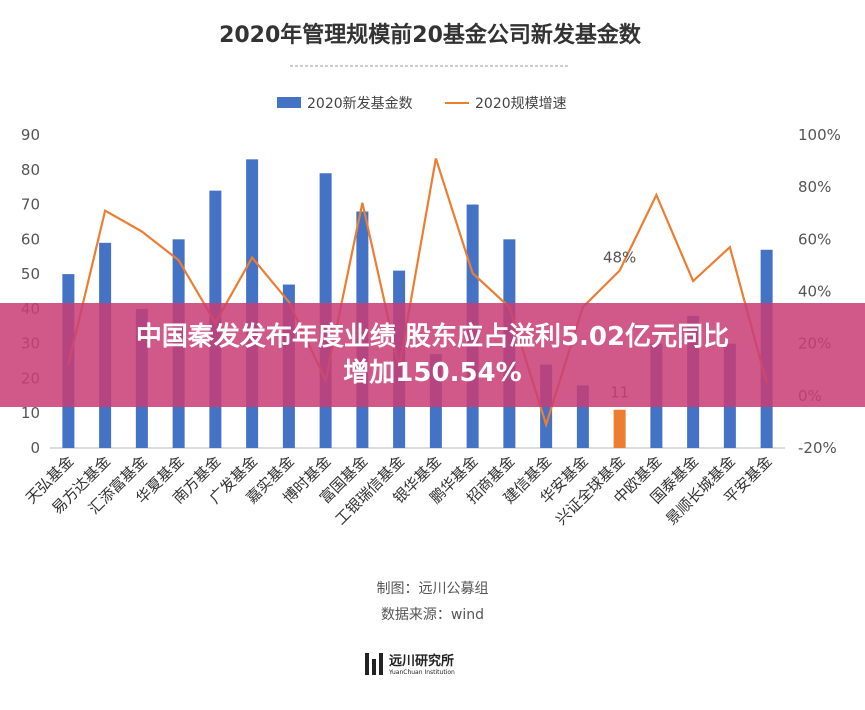  What do you see at coordinates (289, 102) in the screenshot?
I see `legend-swatch-bars` at bounding box center [289, 102].